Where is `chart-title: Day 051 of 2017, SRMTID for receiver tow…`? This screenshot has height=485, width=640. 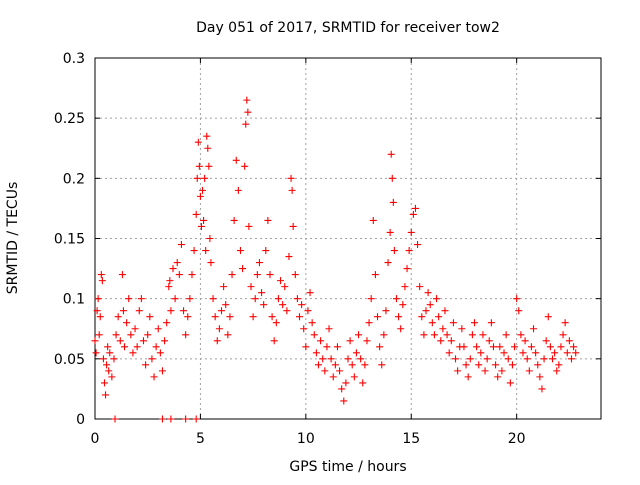
chart-title: Day 051 of 2017, SRMTID for receiver tow… is located at coordinates (348, 28).